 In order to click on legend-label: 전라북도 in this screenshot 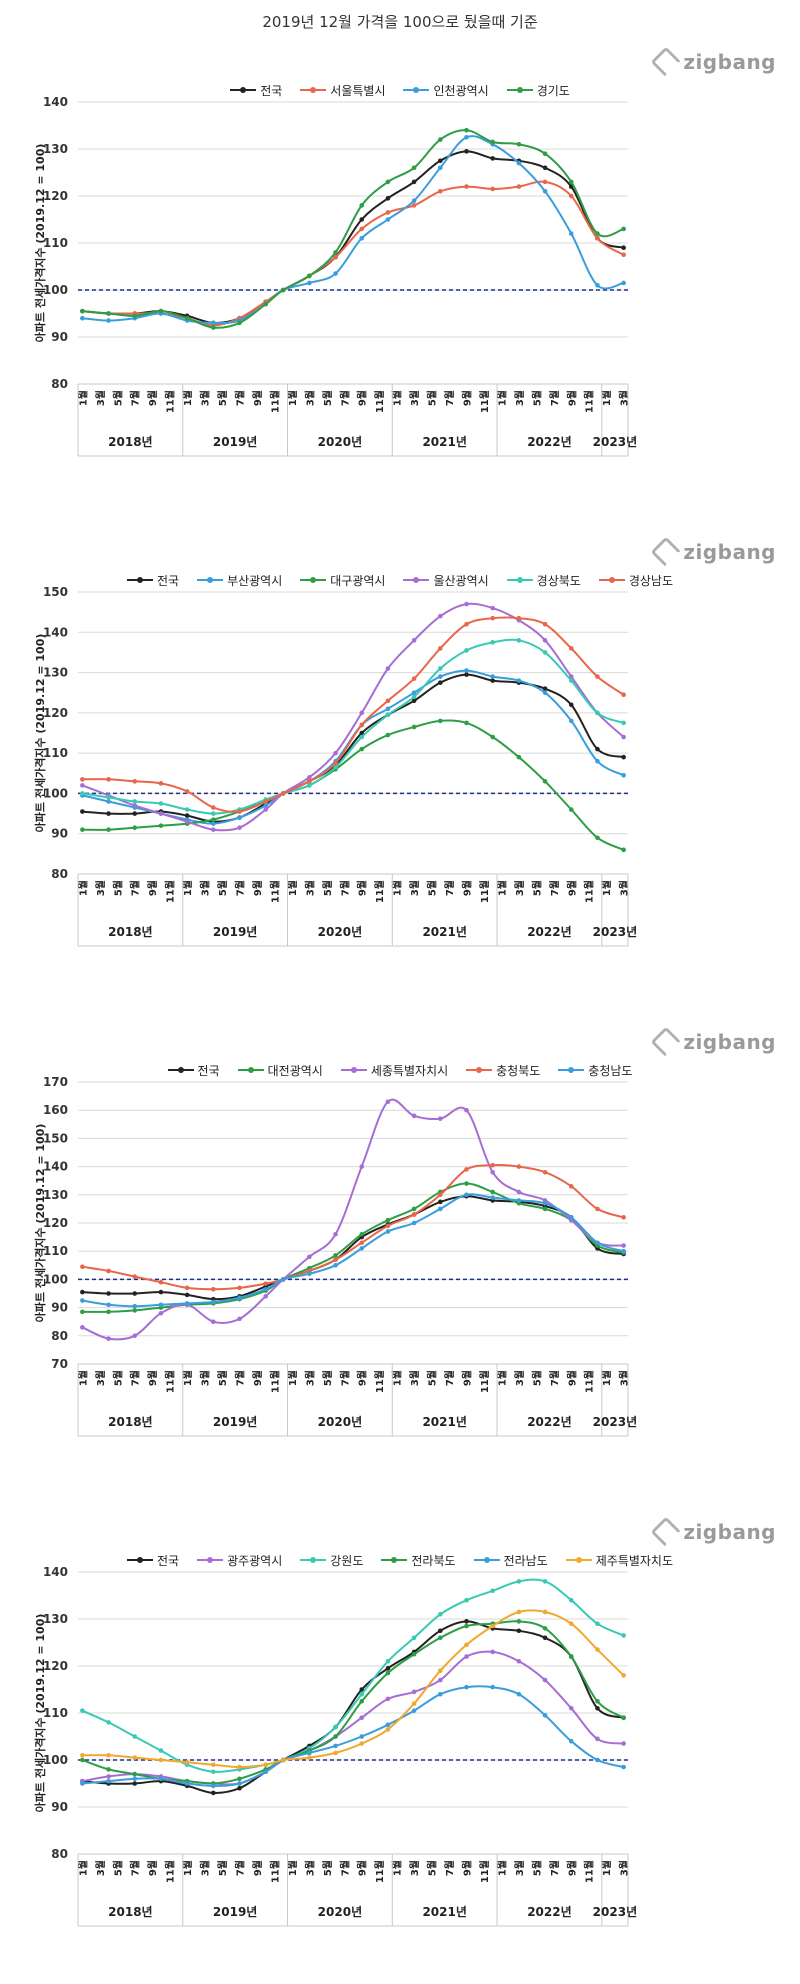, I will do `click(433, 1560)`.